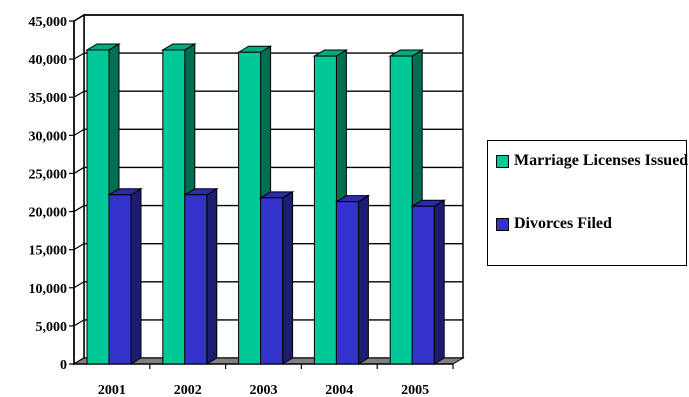  I want to click on legend-item-marriage: Marriage Licenses Issued, so click(592, 161).